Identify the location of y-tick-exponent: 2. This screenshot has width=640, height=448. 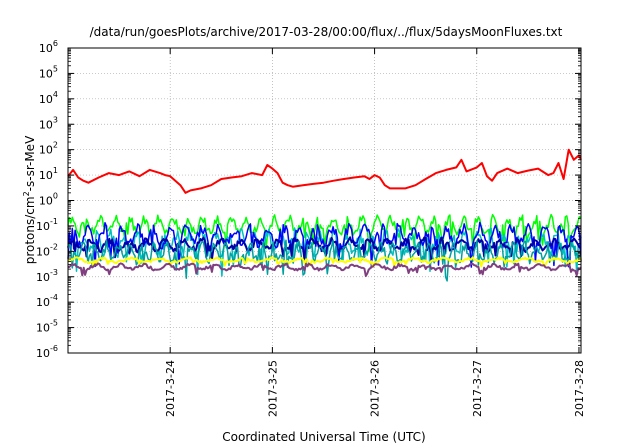
(55, 145).